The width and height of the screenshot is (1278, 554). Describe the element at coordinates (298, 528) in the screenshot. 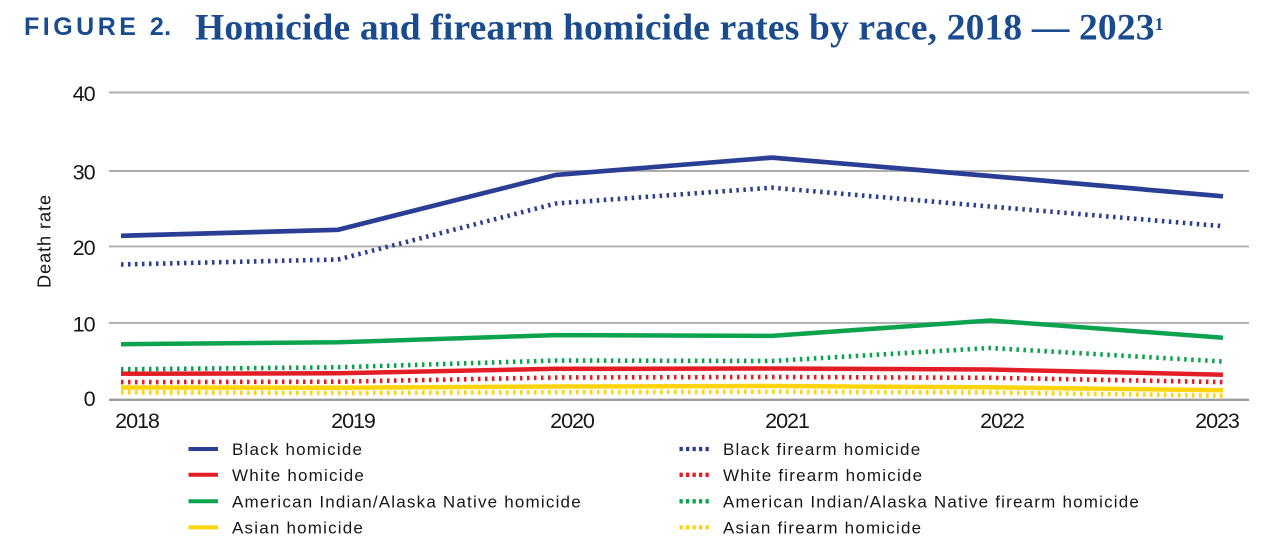

I see `svg-text: Asian homicide` at that location.